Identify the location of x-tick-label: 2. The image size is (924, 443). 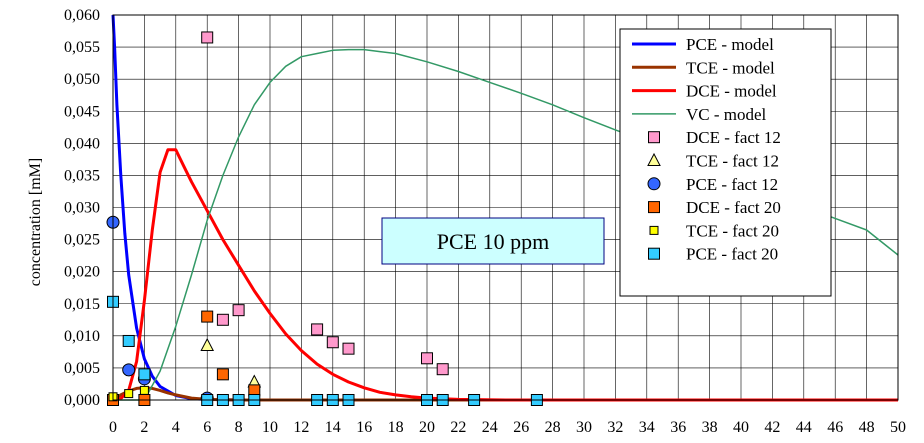
(144, 427).